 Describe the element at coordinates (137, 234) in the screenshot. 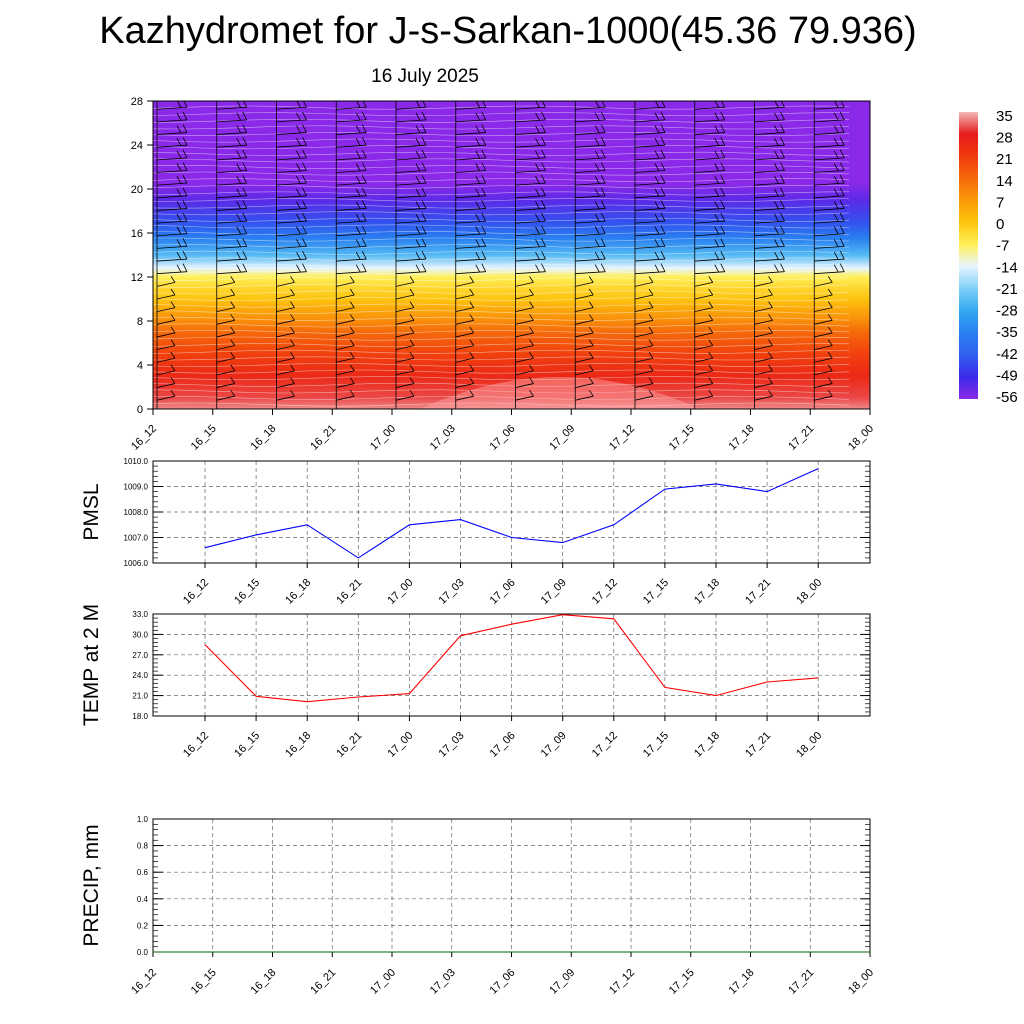

I see `section-y-tick: 16` at that location.